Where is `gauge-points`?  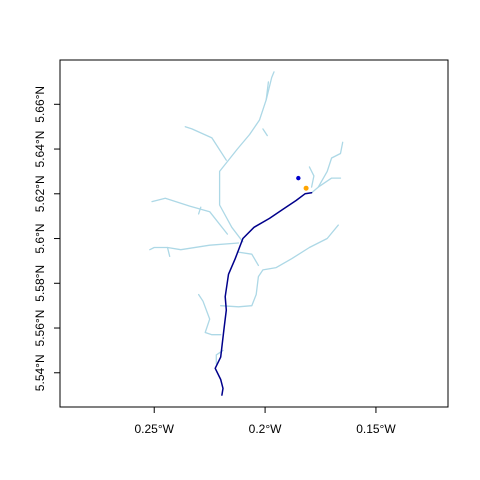 gauge-points is located at coordinates (302, 183).